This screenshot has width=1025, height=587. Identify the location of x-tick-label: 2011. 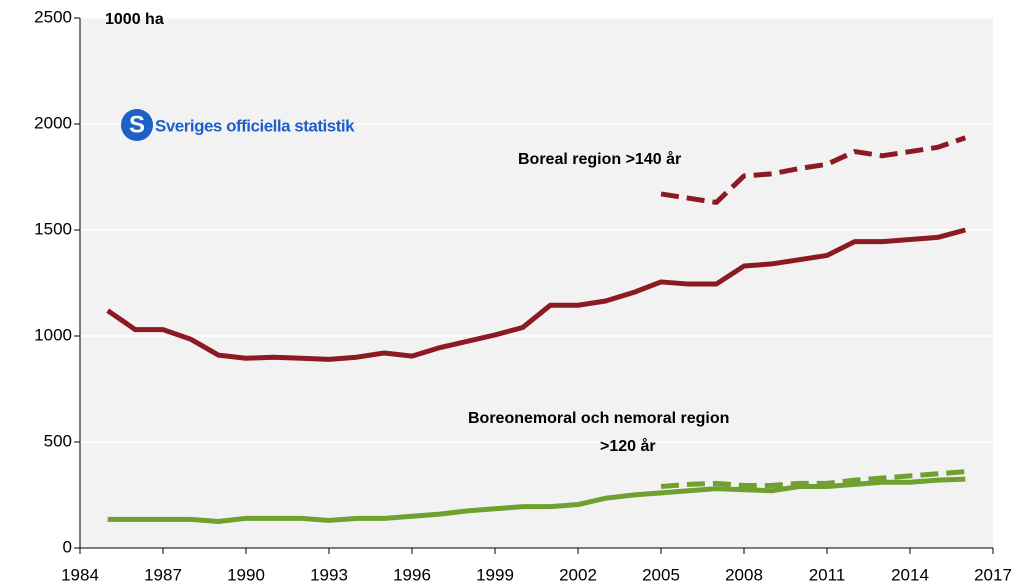
(827, 574).